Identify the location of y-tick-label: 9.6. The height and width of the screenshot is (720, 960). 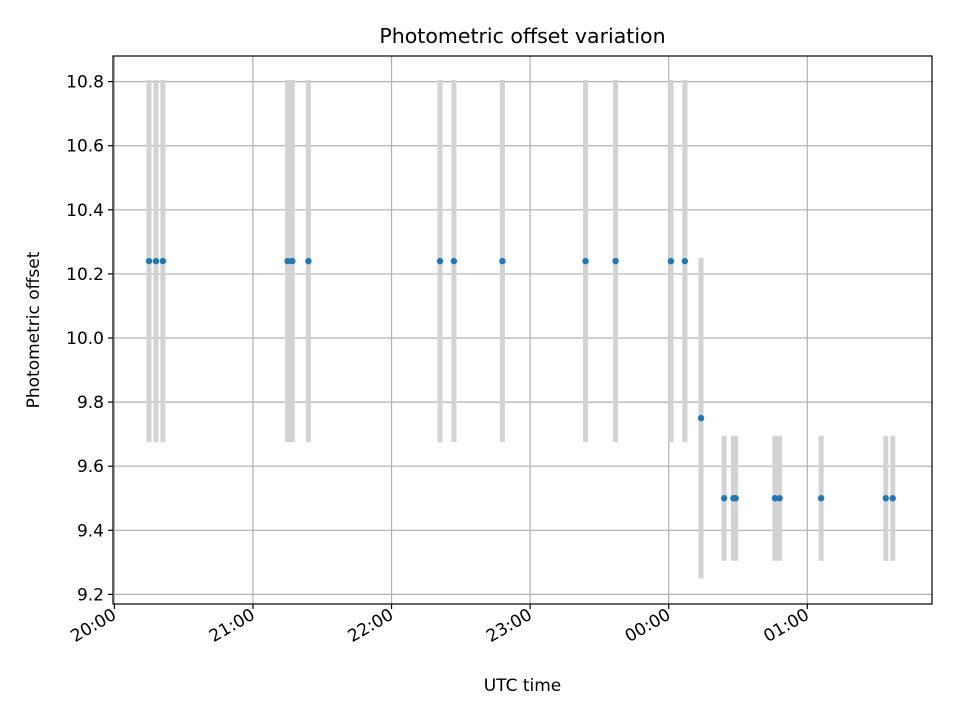
(90, 467).